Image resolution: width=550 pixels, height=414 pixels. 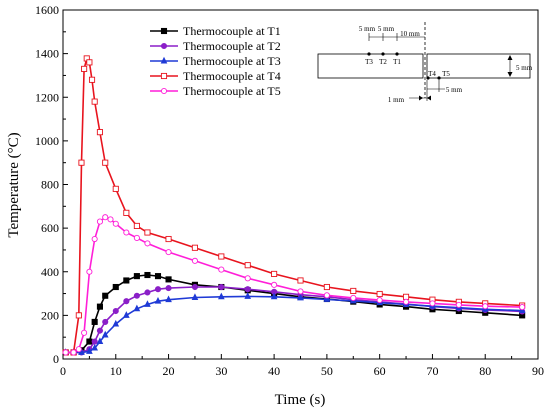 I want to click on legend-label: Thermocouple at T2, so click(x=232, y=46).